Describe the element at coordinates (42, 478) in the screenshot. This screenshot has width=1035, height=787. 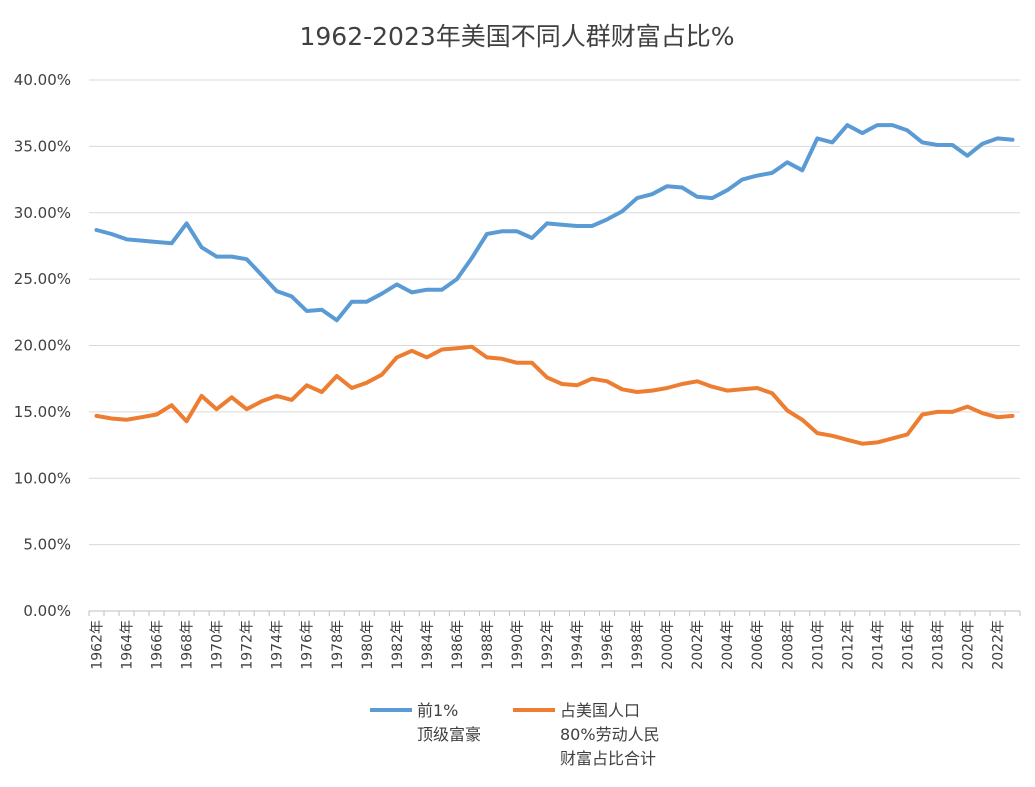
I see `y-tick-label: 10.00%` at that location.